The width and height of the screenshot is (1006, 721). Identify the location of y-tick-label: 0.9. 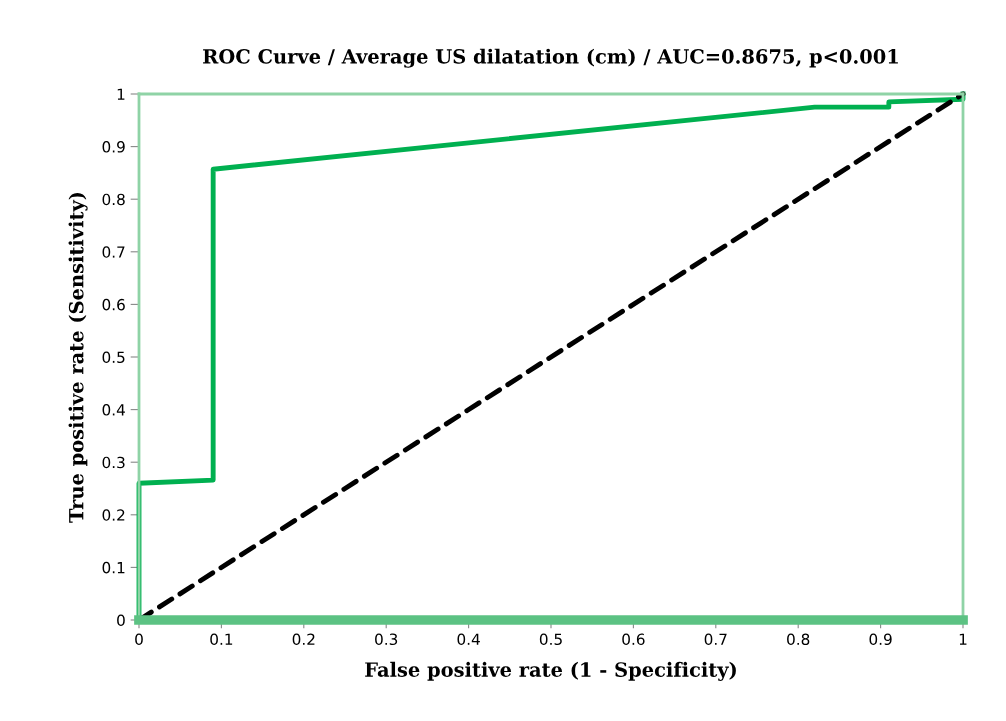
(113, 147).